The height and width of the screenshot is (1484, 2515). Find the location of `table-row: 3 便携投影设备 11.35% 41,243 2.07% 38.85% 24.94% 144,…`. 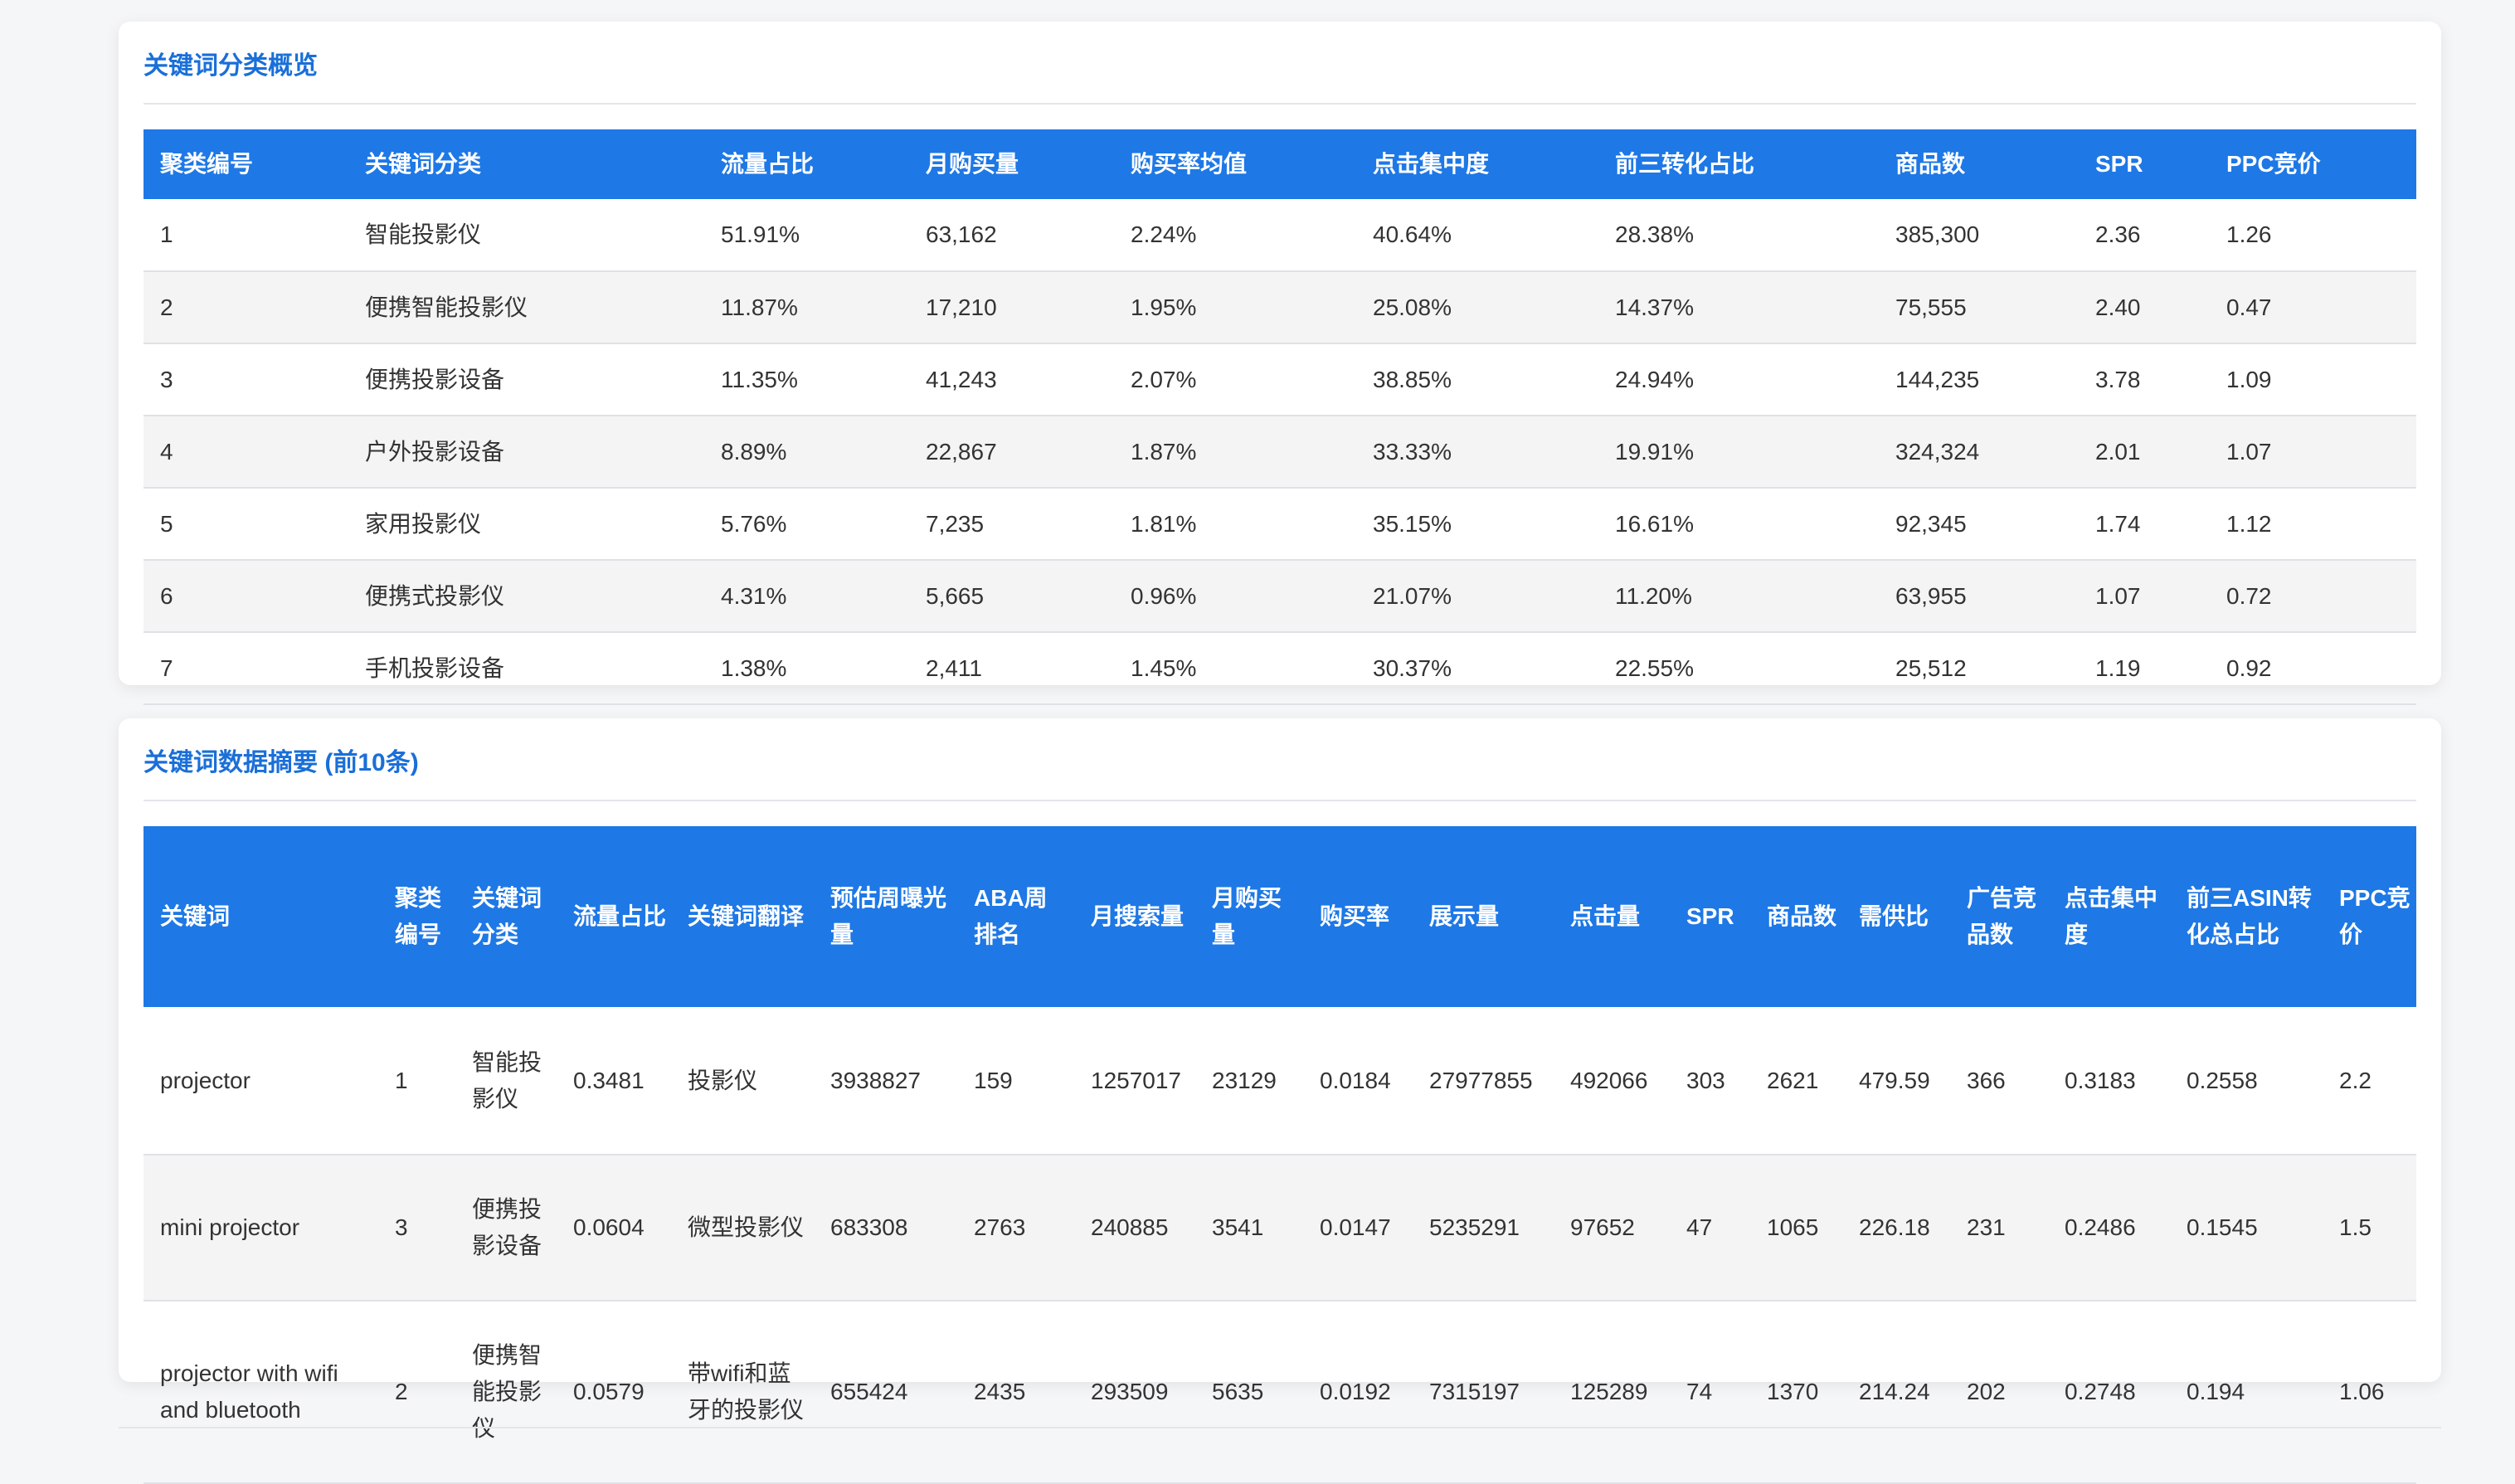

table-row: 3 便携投影设备 11.35% 41,243 2.07% 38.85% 24.94% 144,… is located at coordinates (1280, 379).